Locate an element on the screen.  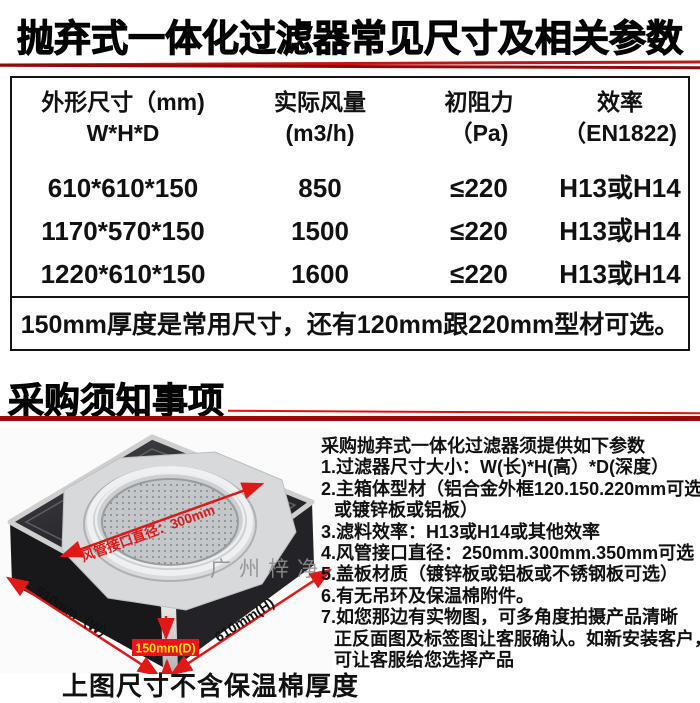
cell-airflow: 1500 is located at coordinates (320, 231).